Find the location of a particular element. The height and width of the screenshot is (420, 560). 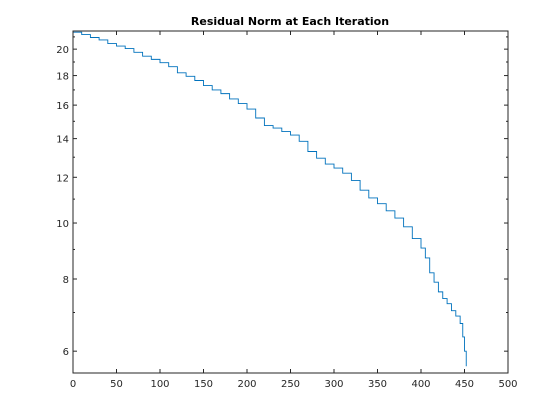

x-tick-label: 500 is located at coordinates (507, 384).